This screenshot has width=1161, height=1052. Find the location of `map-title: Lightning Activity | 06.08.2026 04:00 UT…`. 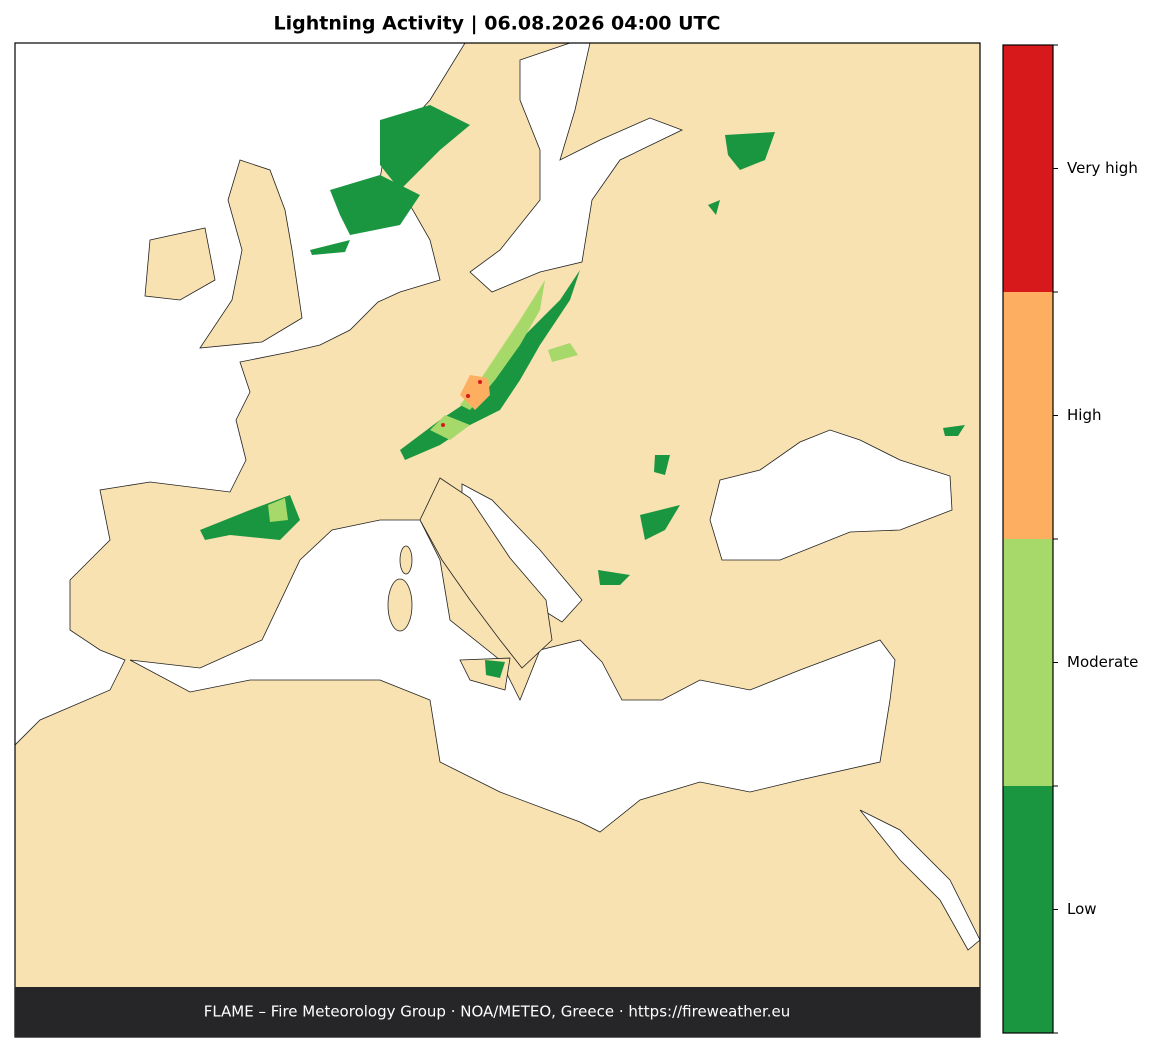

map-title: Lightning Activity | 06.08.2026 04:00 UT… is located at coordinates (497, 24).